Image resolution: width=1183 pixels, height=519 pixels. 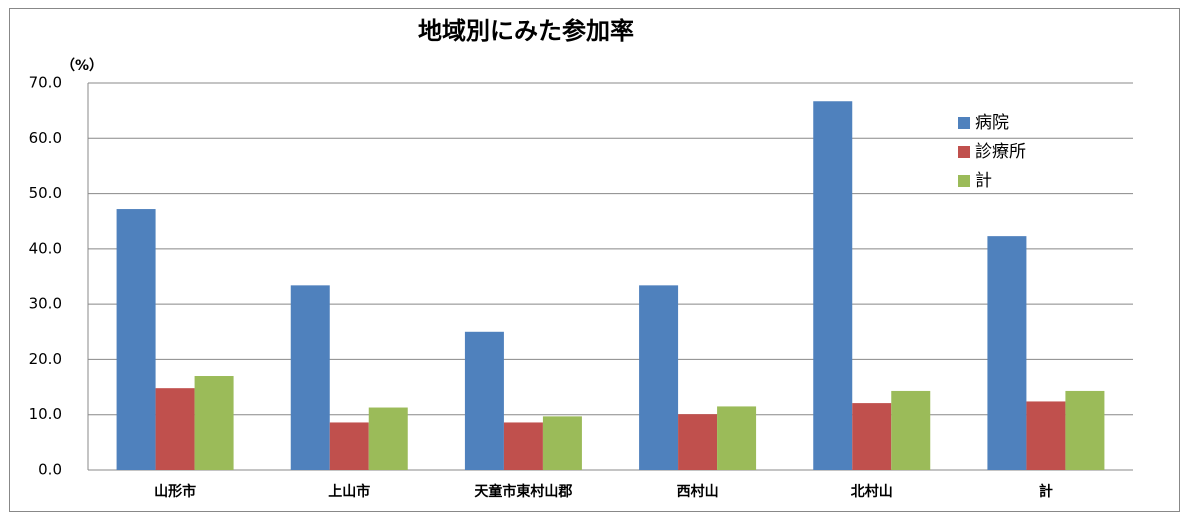 What do you see at coordinates (45, 248) in the screenshot?
I see `y-tick-label: 40.0` at bounding box center [45, 248].